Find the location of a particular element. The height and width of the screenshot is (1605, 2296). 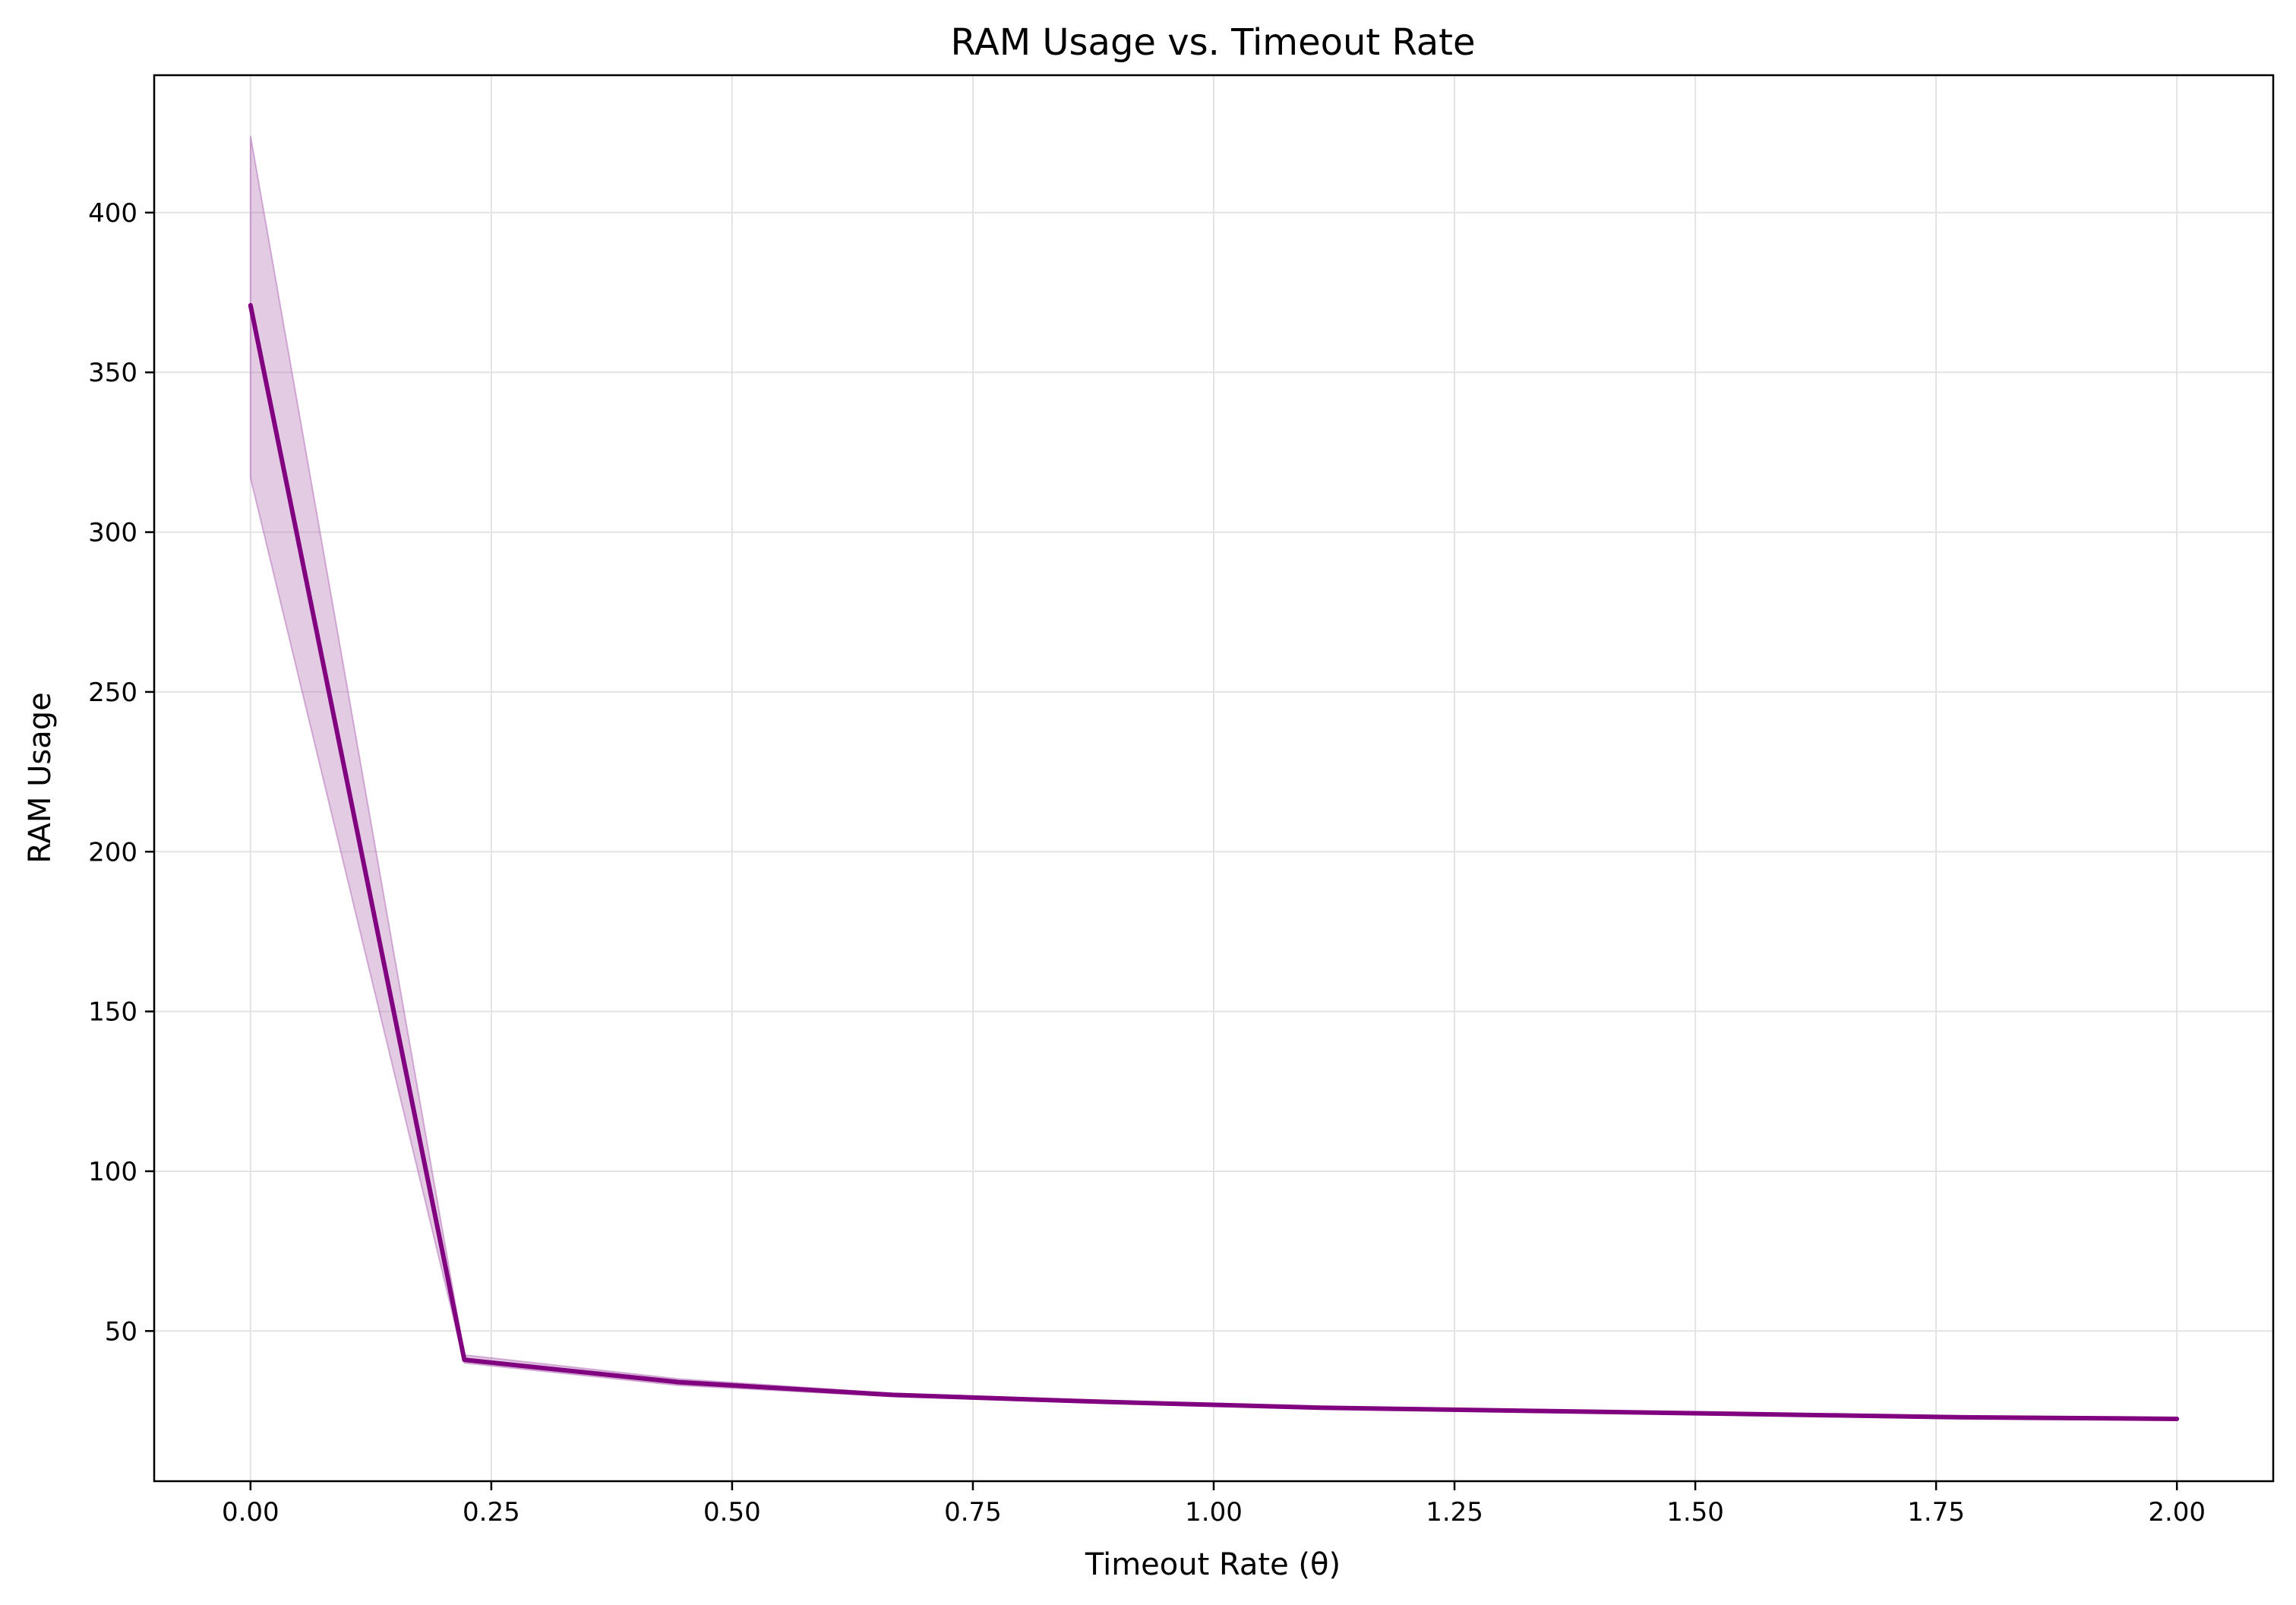

y-tick-label: 250 is located at coordinates (112, 693).